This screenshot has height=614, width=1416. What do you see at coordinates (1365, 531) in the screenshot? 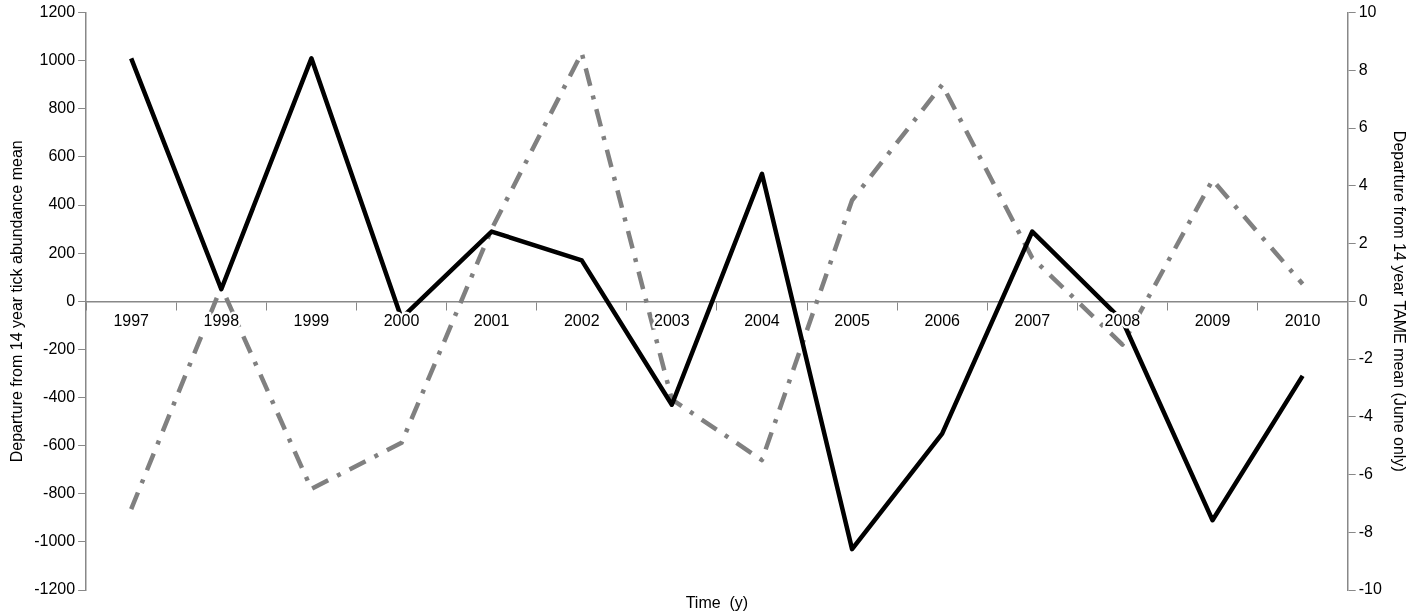
I see `y2-tick-label: -8` at bounding box center [1365, 531].